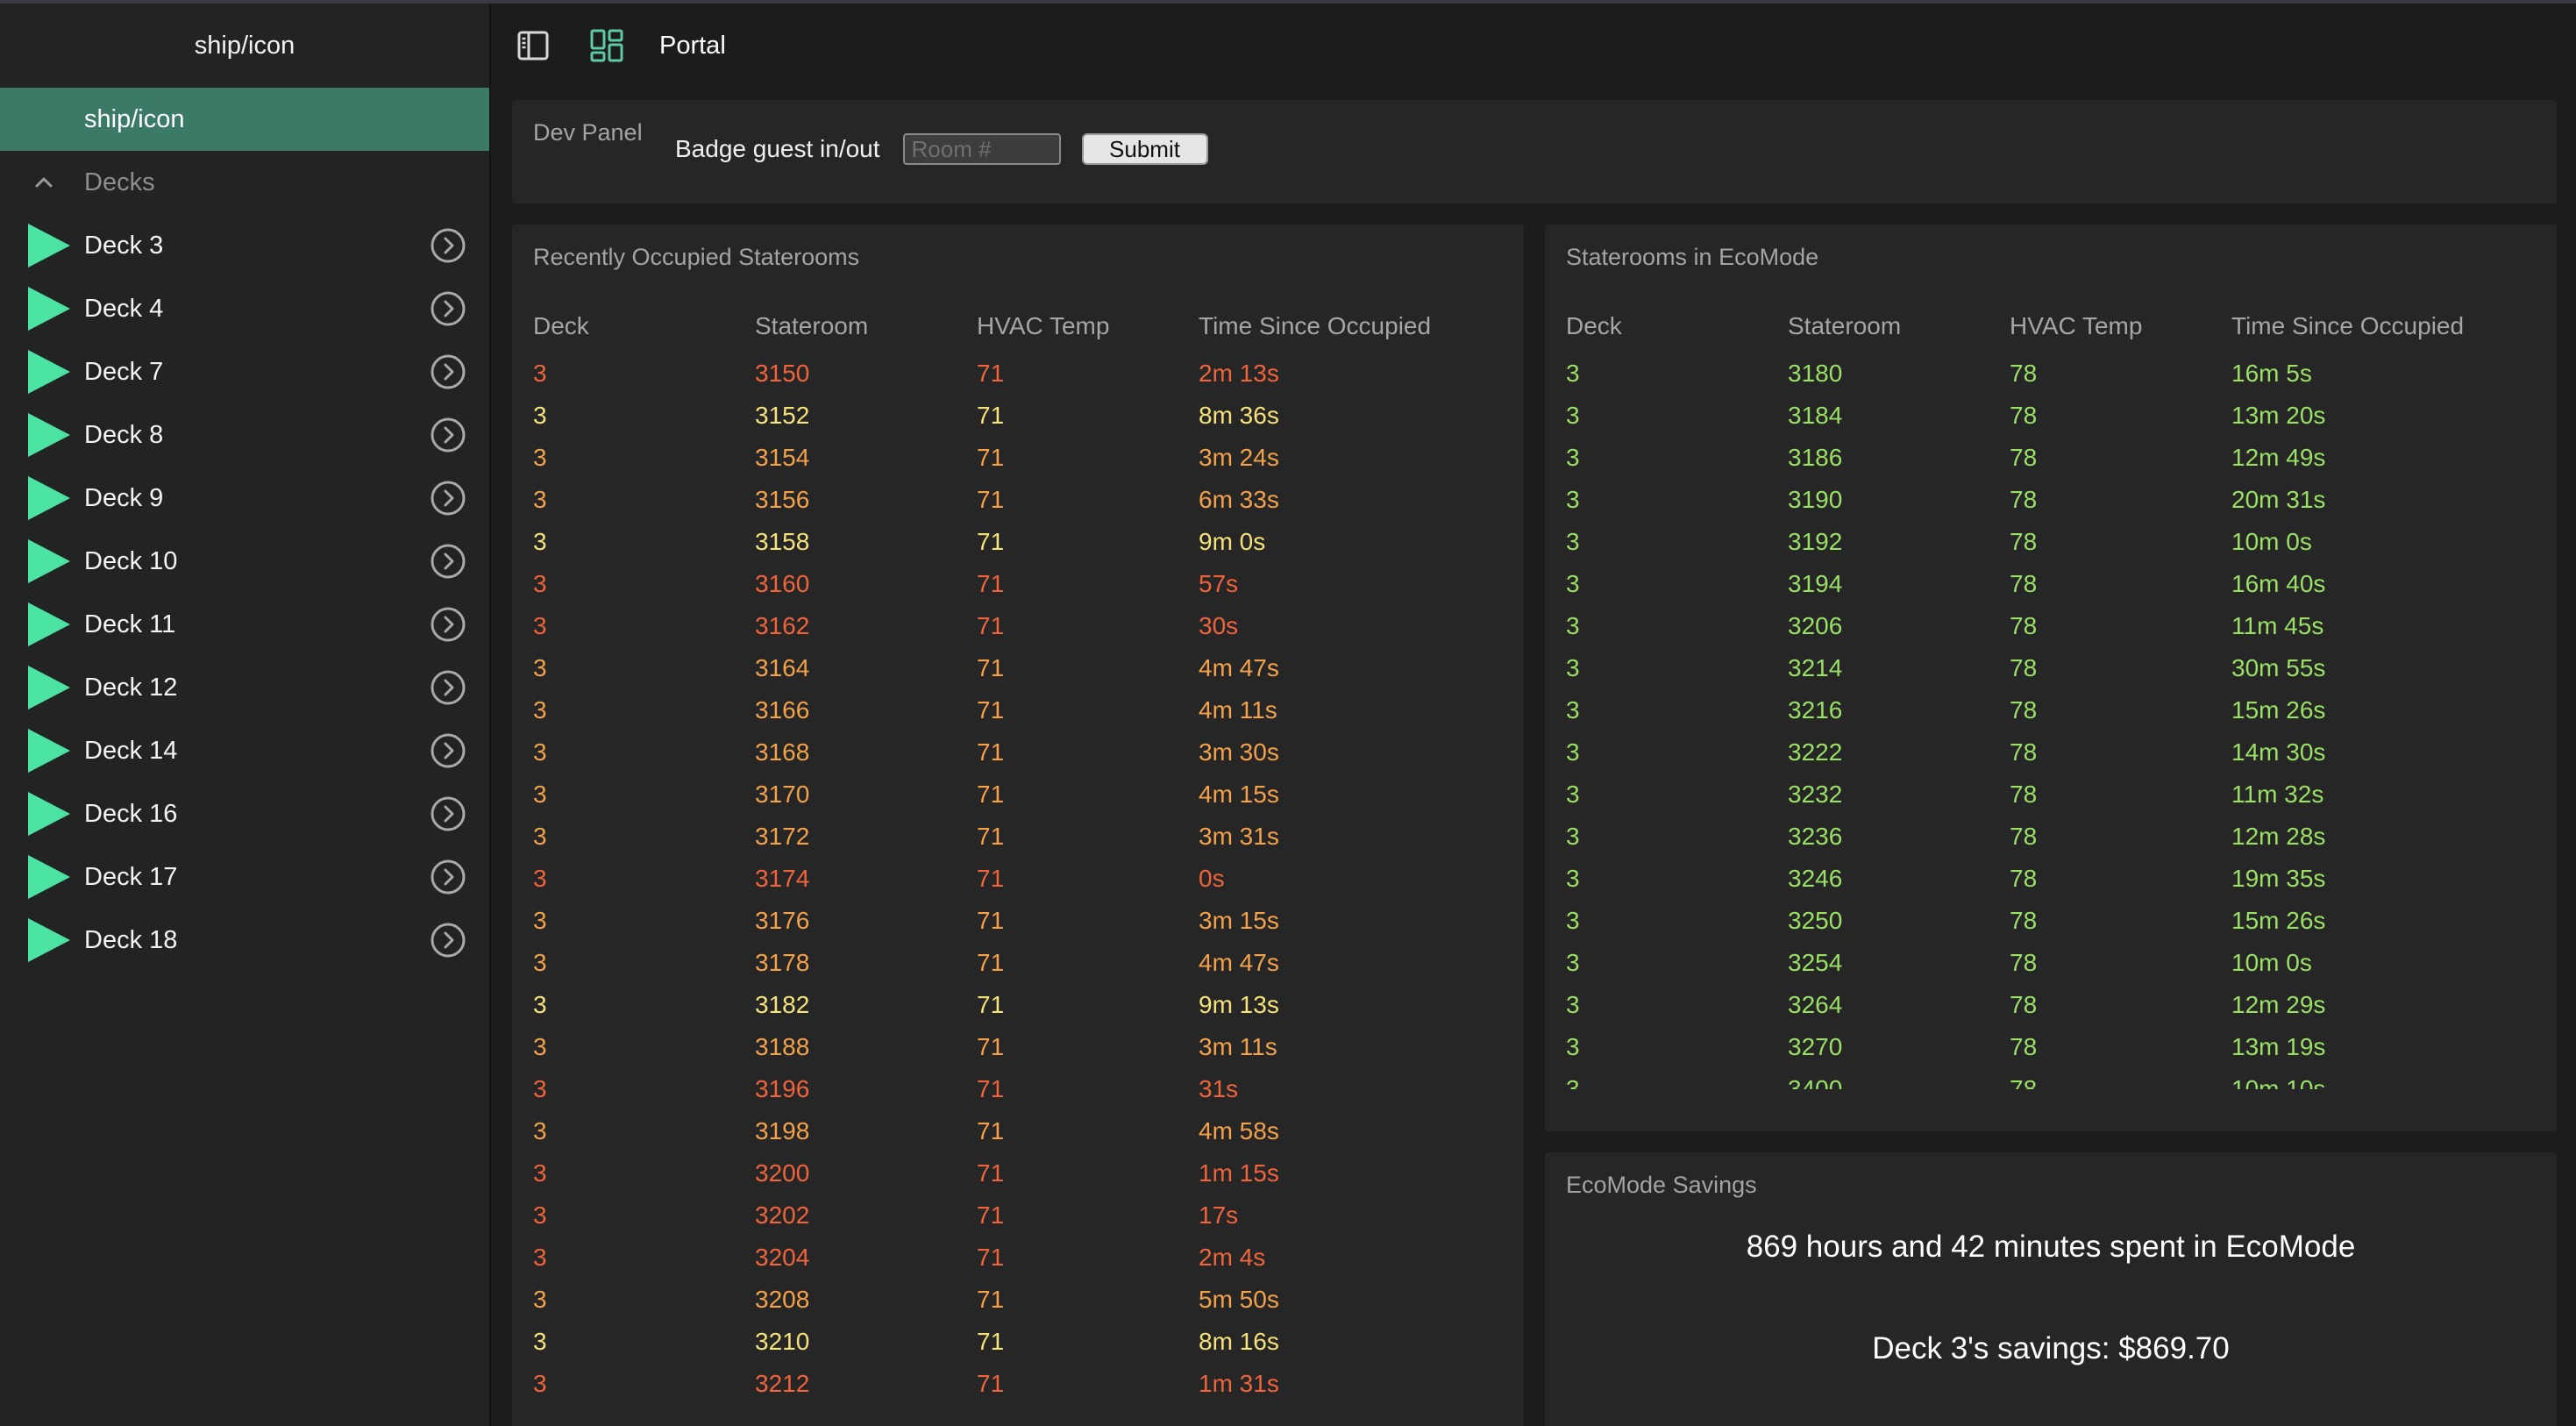 The height and width of the screenshot is (1426, 2576). Describe the element at coordinates (244, 814) in the screenshot. I see `sidebar-item-deck: Deck 16` at that location.